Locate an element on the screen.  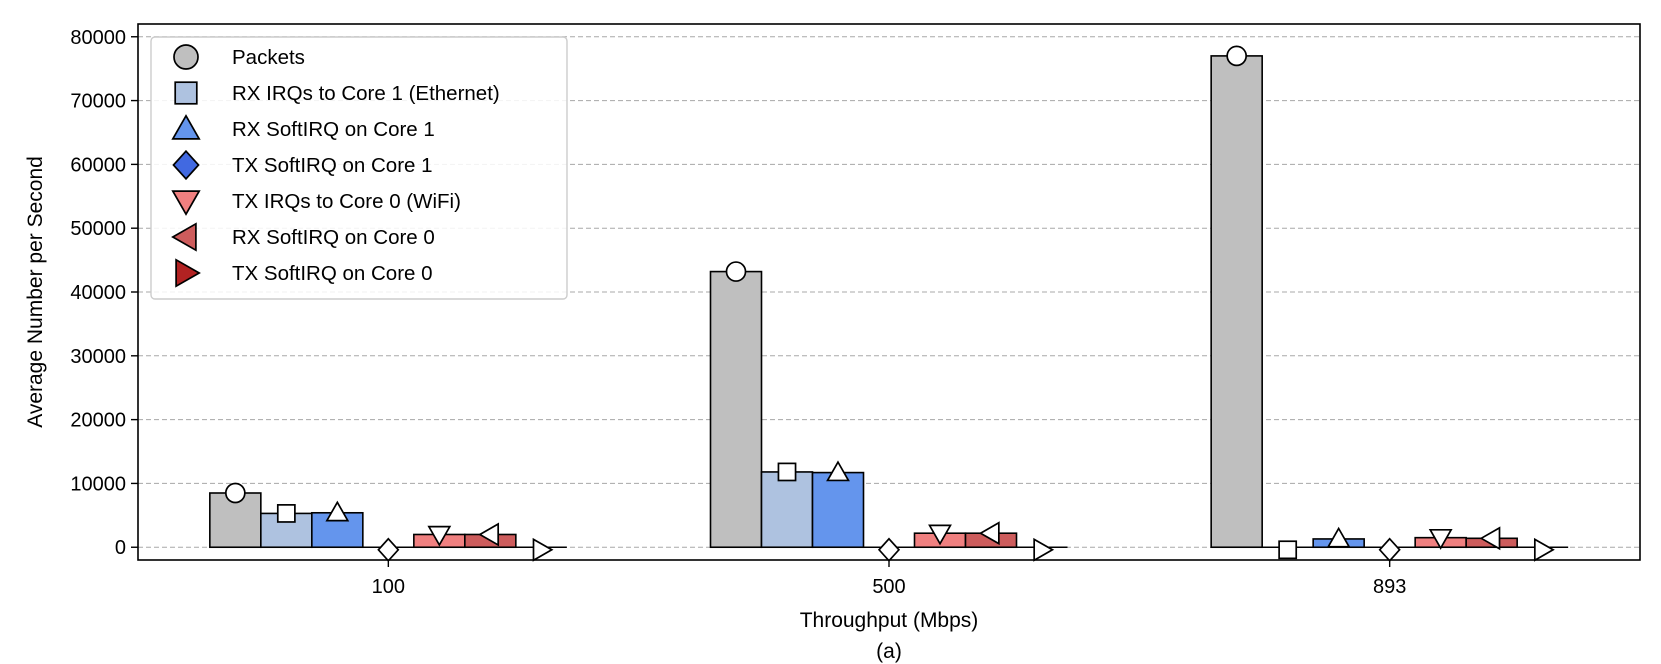
y-tick-label: 60000 is located at coordinates (98, 165).